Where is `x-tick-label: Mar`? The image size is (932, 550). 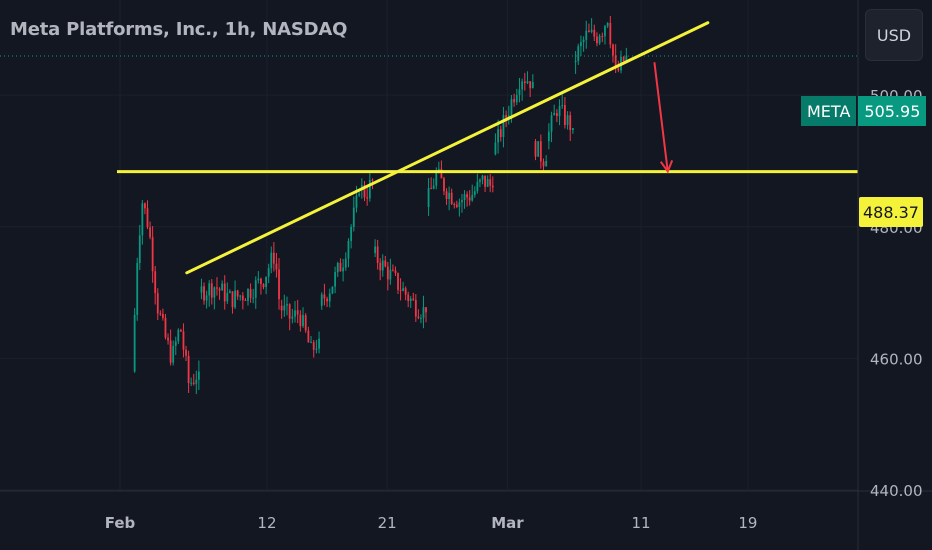 x-tick-label: Mar is located at coordinates (507, 523).